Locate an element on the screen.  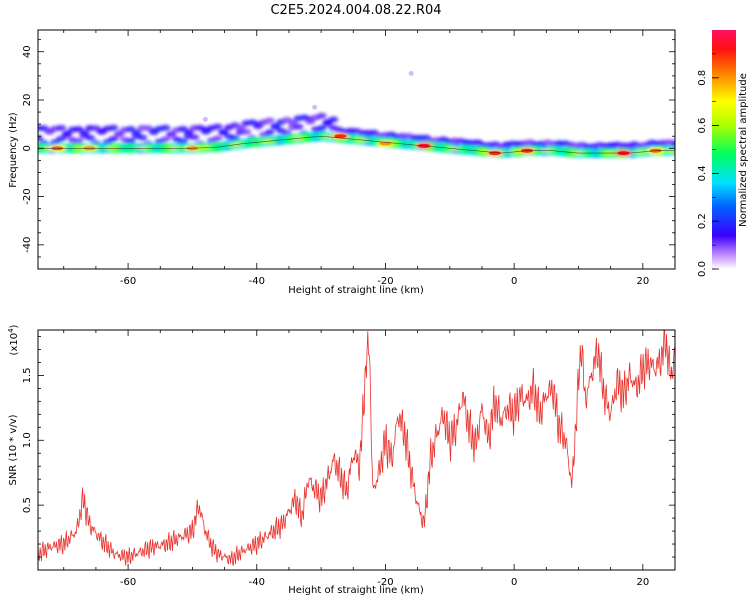
snr-multiplier-exp: 4 is located at coordinates (11, 330).